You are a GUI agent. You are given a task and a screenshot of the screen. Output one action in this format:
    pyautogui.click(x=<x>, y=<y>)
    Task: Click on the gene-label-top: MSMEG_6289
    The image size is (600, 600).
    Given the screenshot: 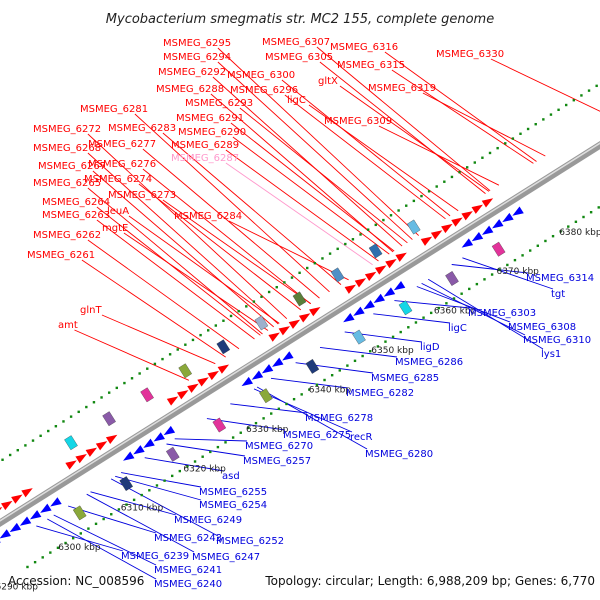 What is the action you would take?
    pyautogui.click(x=205, y=145)
    